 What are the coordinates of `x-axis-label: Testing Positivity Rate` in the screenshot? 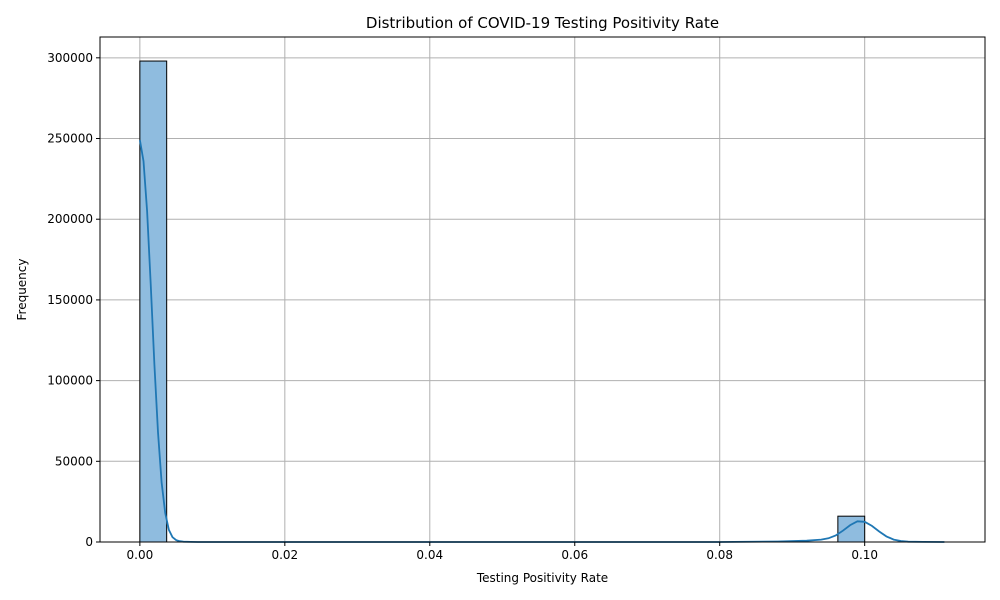 It's located at (542, 578).